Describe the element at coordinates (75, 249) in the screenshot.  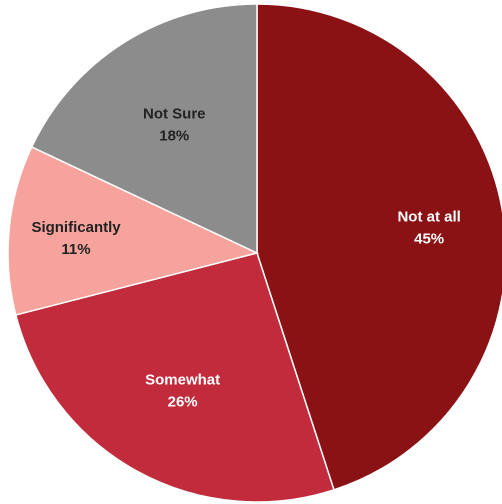
I see `slice-value-significantly: 11%` at that location.